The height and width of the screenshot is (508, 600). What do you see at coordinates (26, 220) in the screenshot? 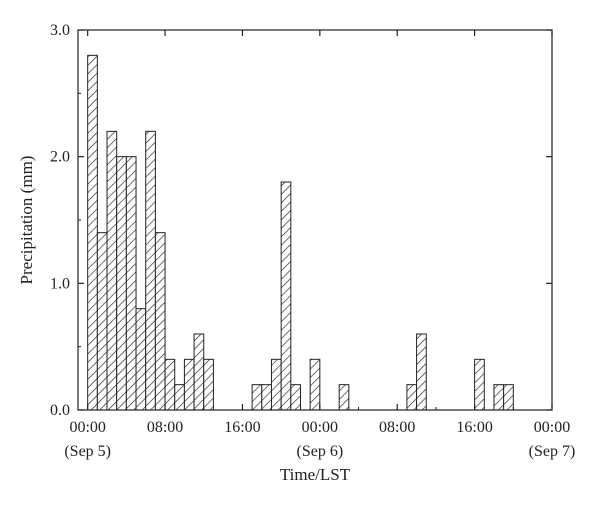
I see `y-axis-title: Precipitation (mm)` at bounding box center [26, 220].